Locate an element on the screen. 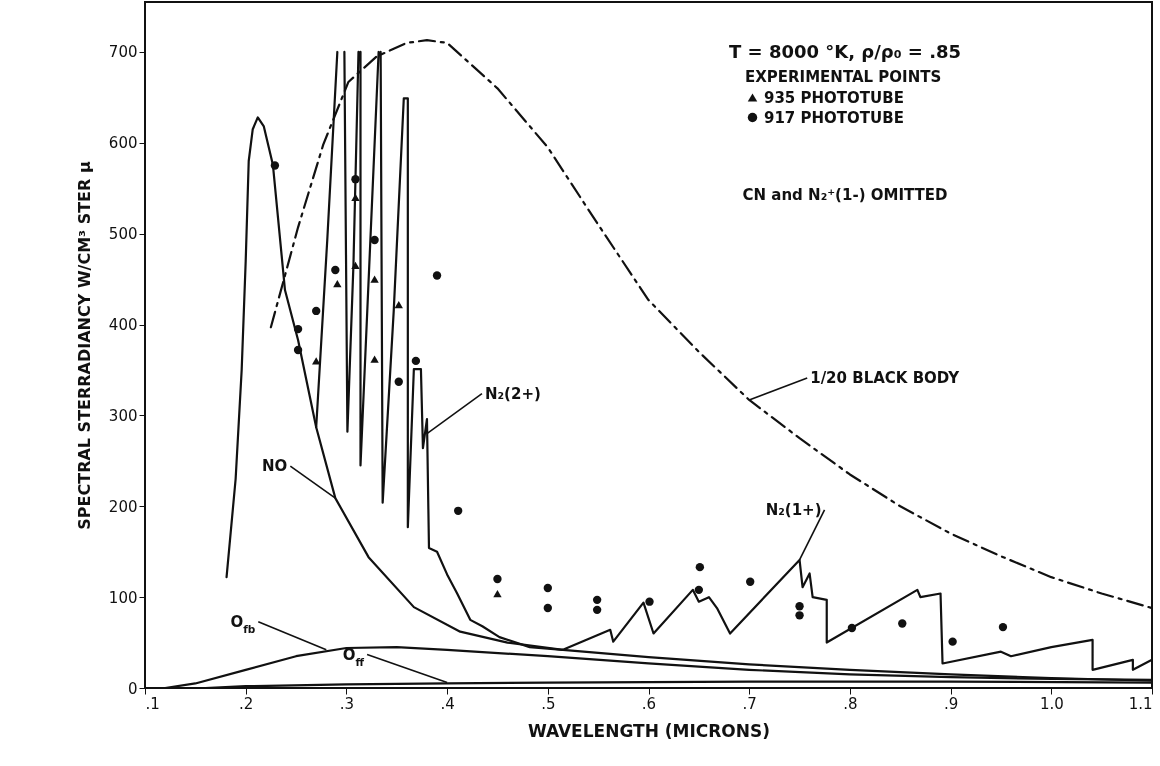 The height and width of the screenshot is (766, 1160). x-tick-label: .1 is located at coordinates (152, 703).